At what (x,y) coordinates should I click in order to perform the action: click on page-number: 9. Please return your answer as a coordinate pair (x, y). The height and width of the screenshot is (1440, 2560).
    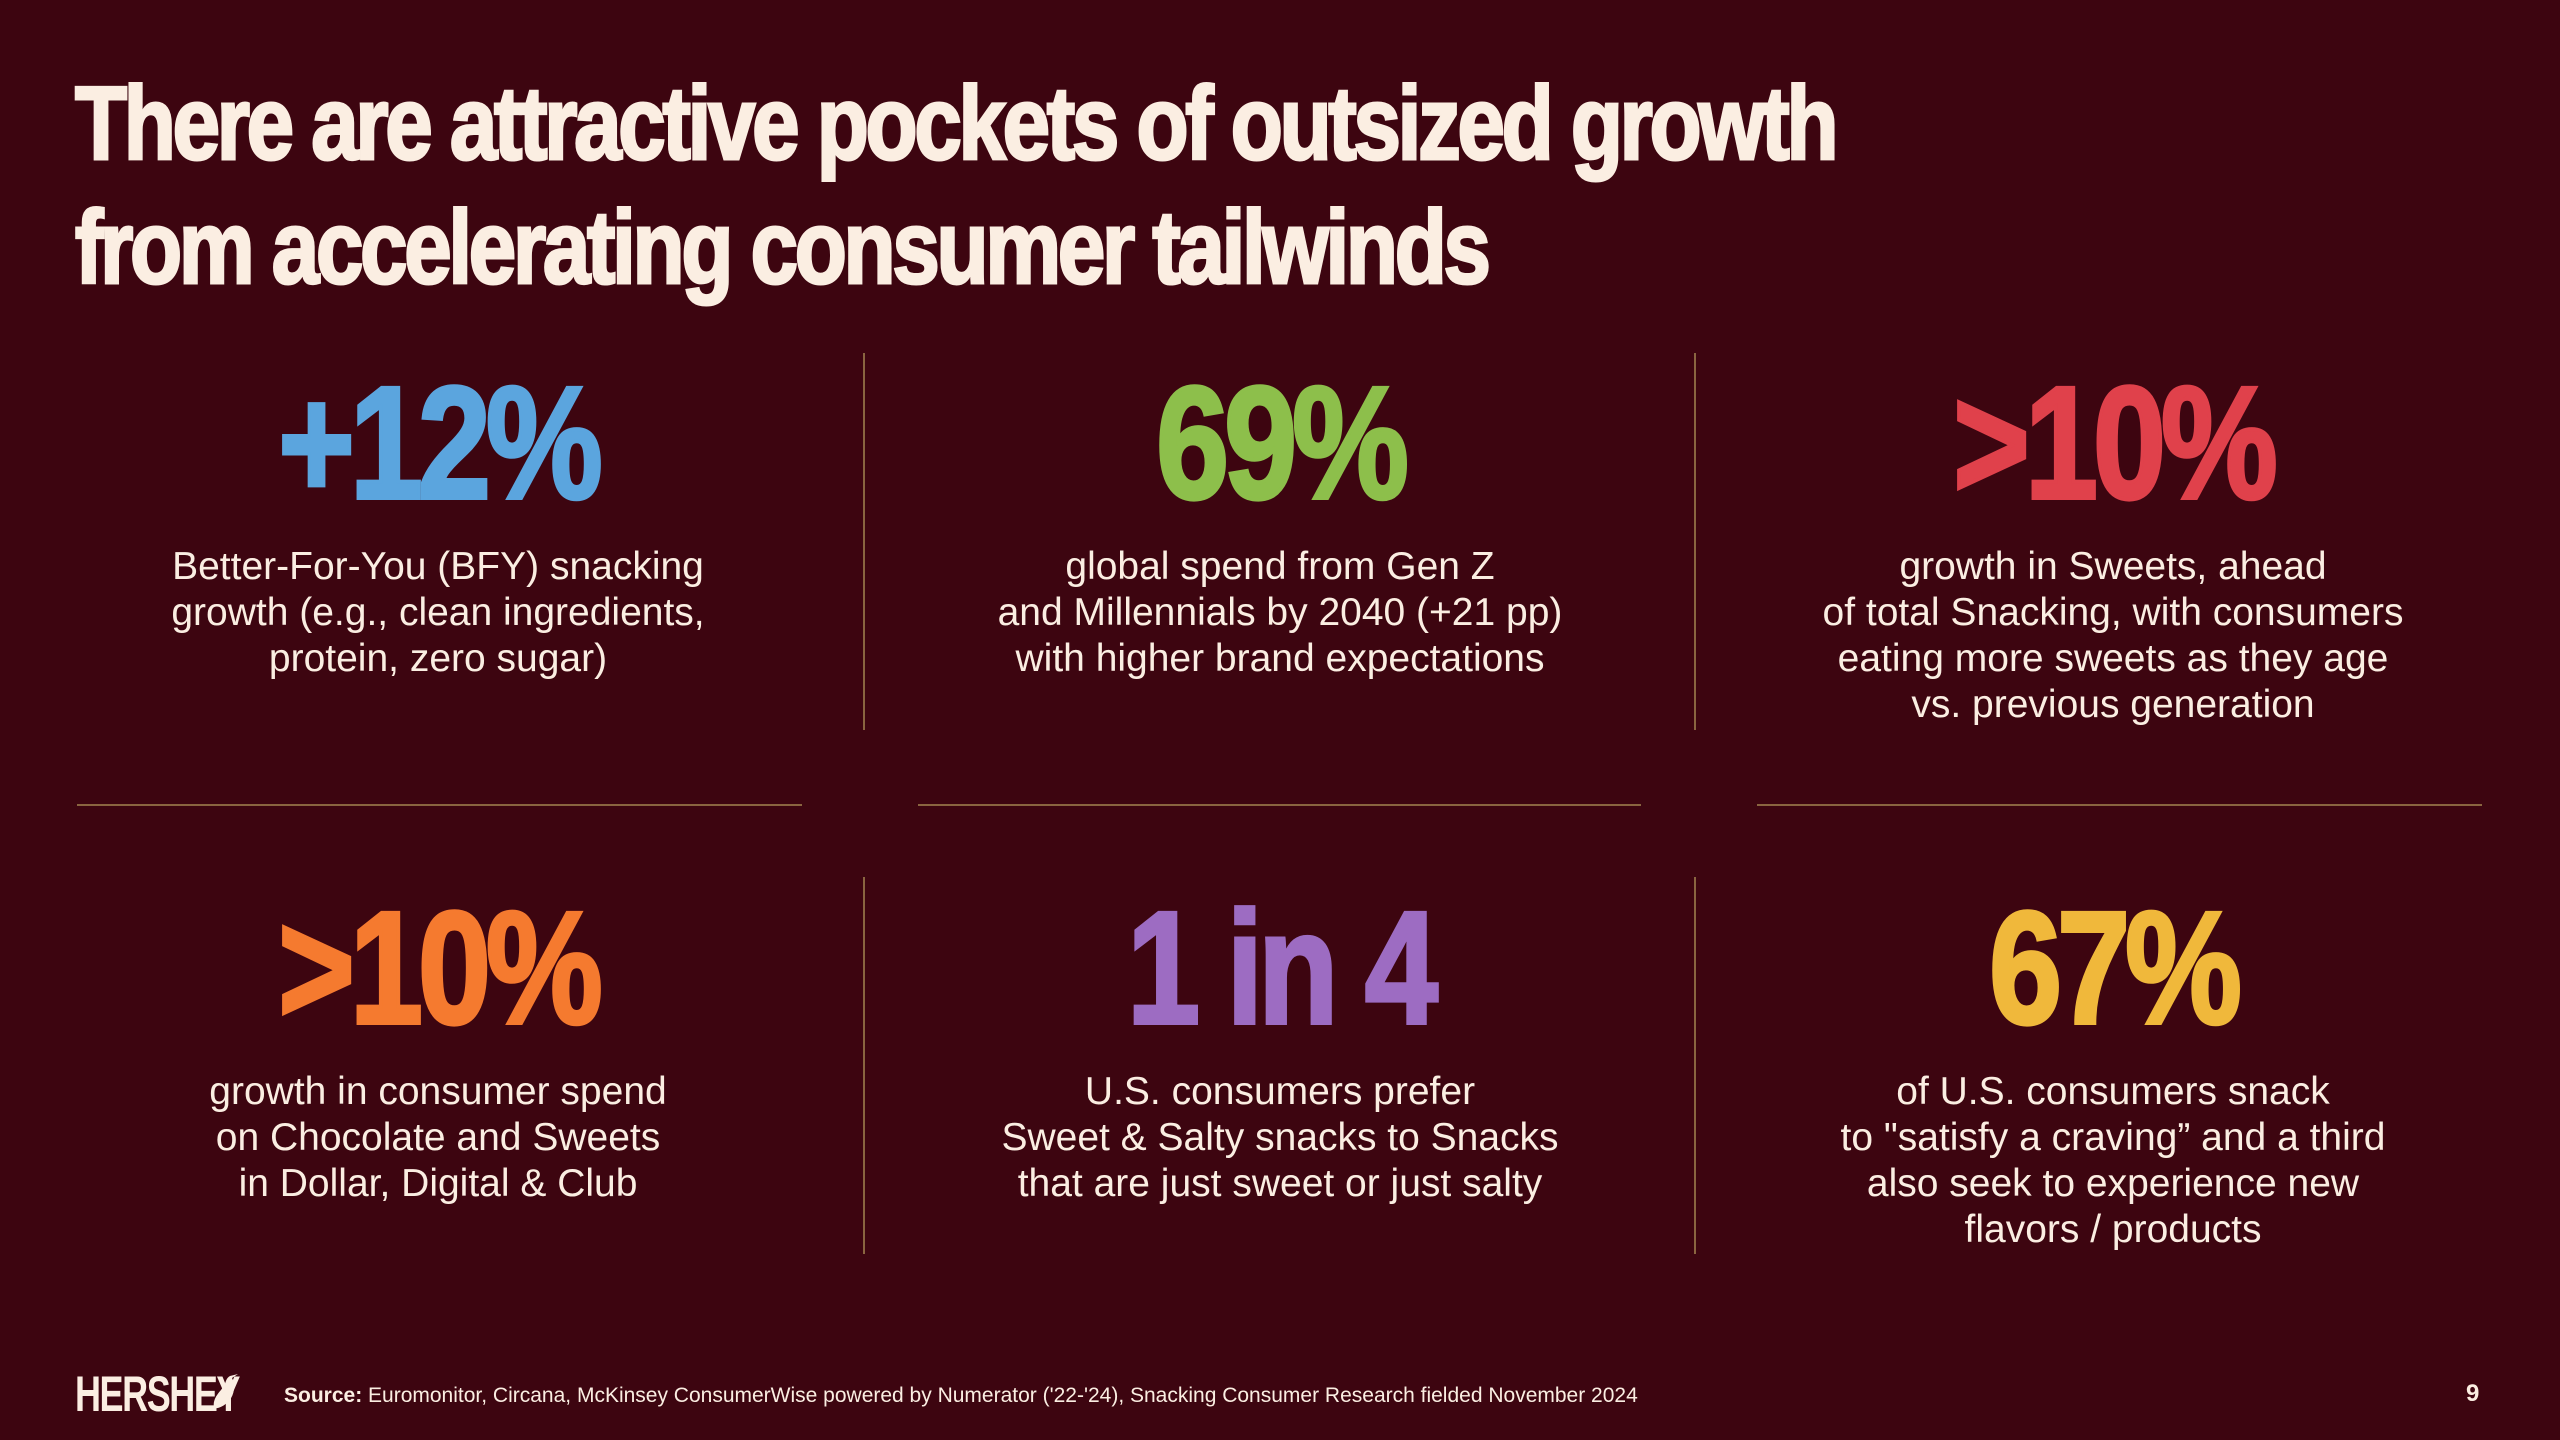
    Looking at the image, I should click on (2473, 1393).